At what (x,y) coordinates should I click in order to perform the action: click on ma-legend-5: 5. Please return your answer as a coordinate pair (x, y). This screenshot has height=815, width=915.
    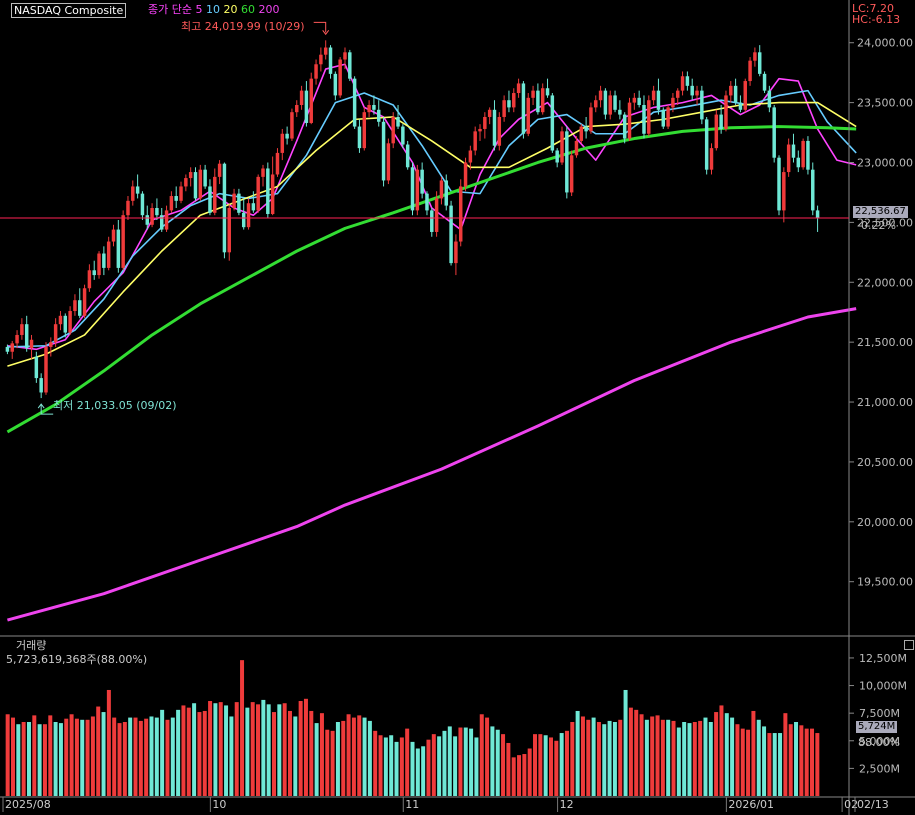
    Looking at the image, I should click on (199, 9).